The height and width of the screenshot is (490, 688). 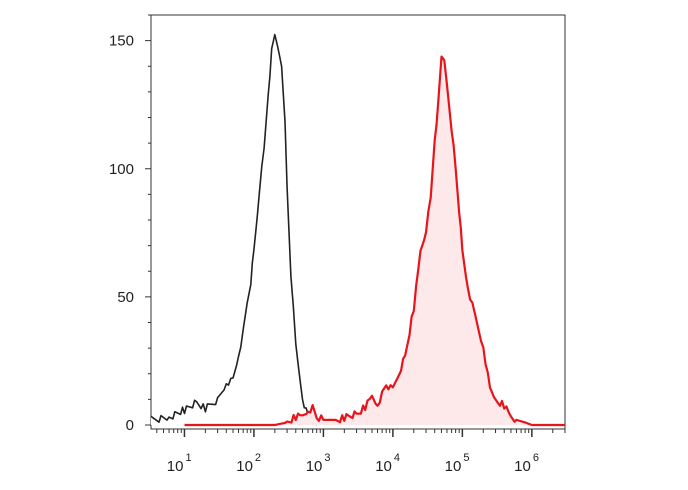 I want to click on x-tick-exponent: 5, so click(x=466, y=458).